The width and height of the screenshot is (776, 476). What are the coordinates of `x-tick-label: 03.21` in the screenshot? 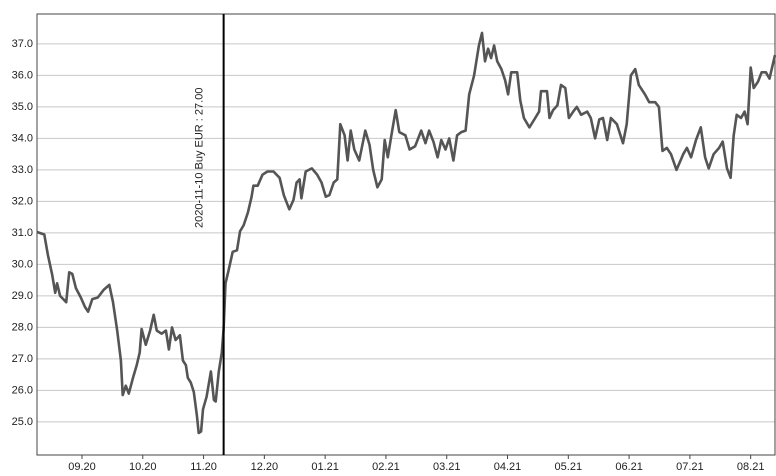 It's located at (447, 467).